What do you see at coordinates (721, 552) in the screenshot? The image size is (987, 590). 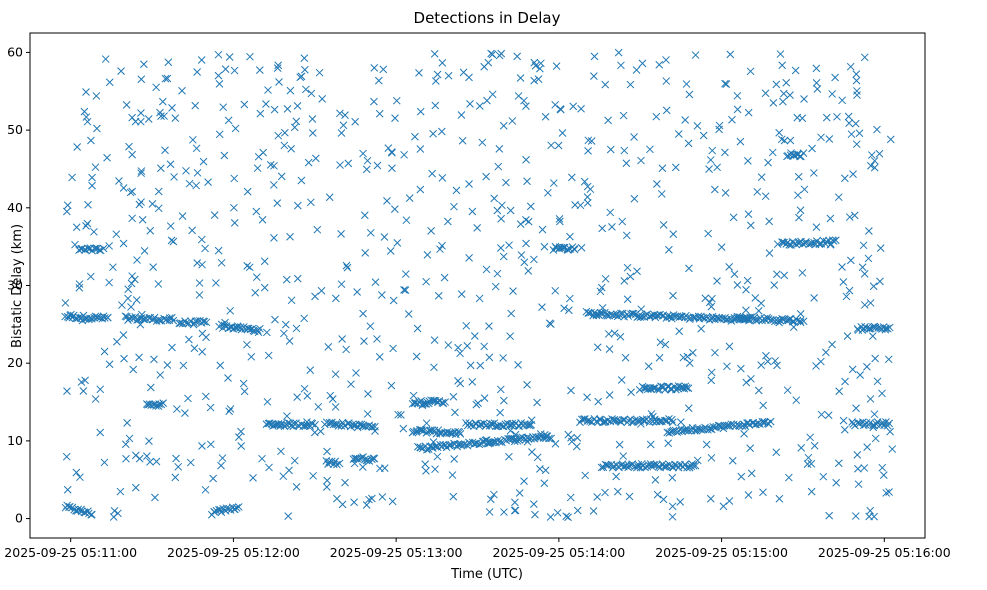 I see `x-tick-label: 2025-09-25 05:15:00` at bounding box center [721, 552].